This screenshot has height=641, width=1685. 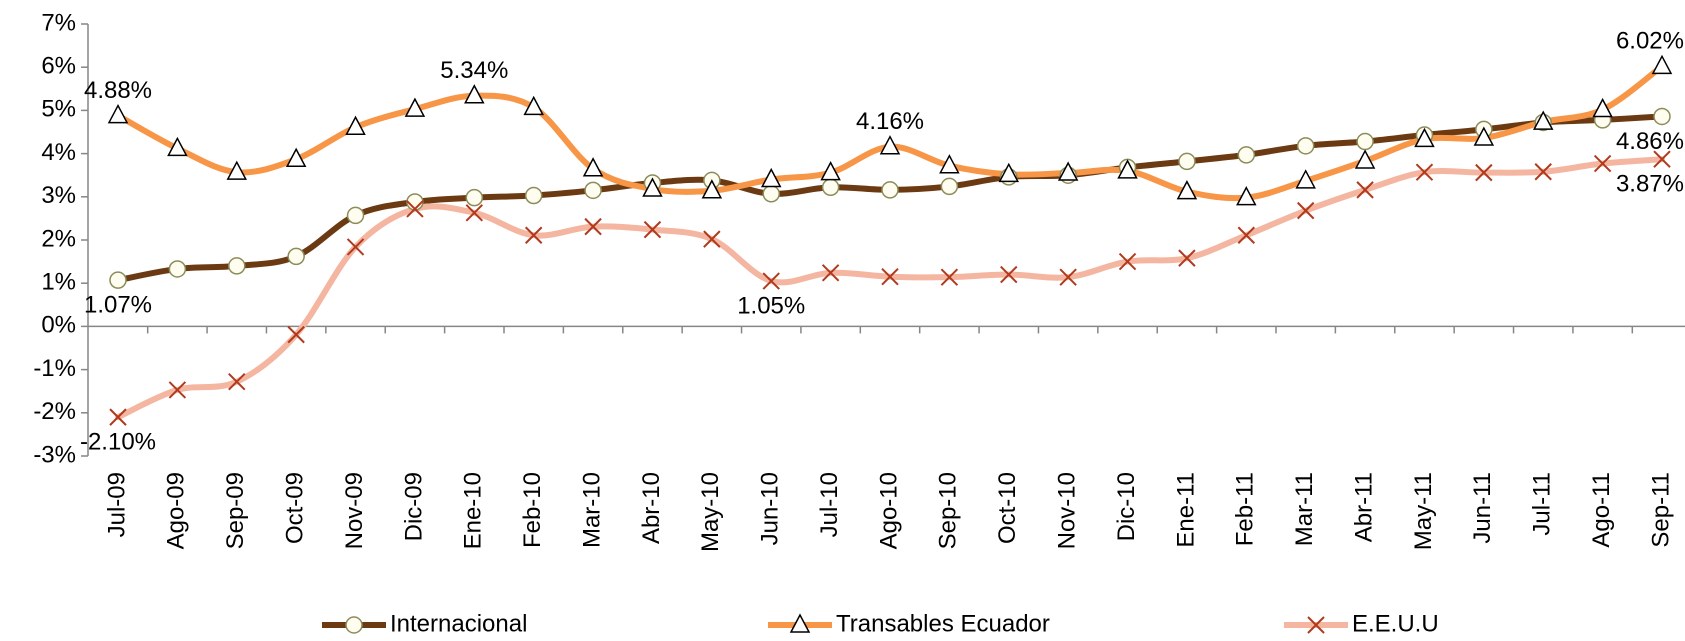 I want to click on x-tick-label: Nov-10, so click(x=1066, y=510).